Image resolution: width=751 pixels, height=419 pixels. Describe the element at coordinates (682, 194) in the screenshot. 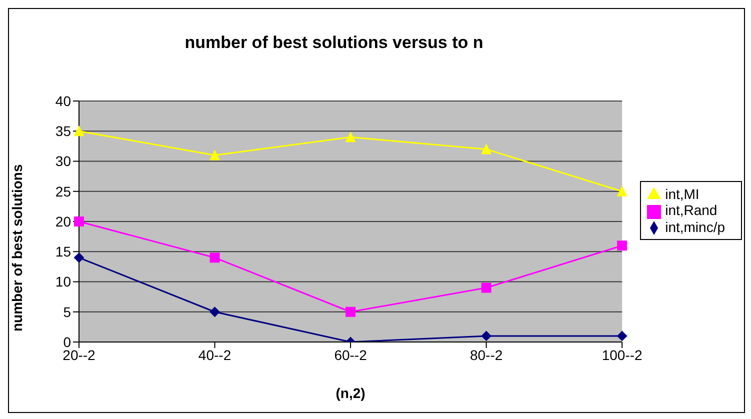

I see `legend-label: int,MI` at that location.